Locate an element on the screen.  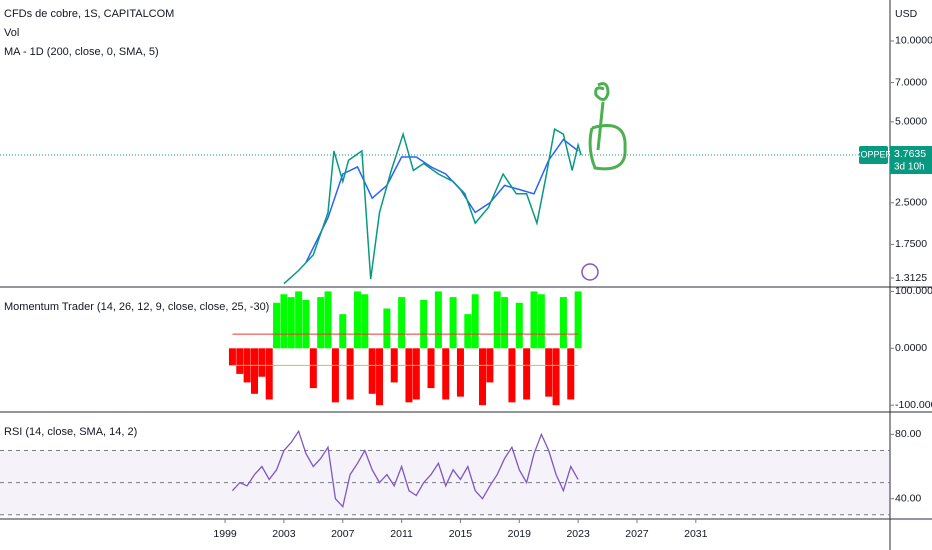
x-tick-label: 2003 is located at coordinates (284, 534).